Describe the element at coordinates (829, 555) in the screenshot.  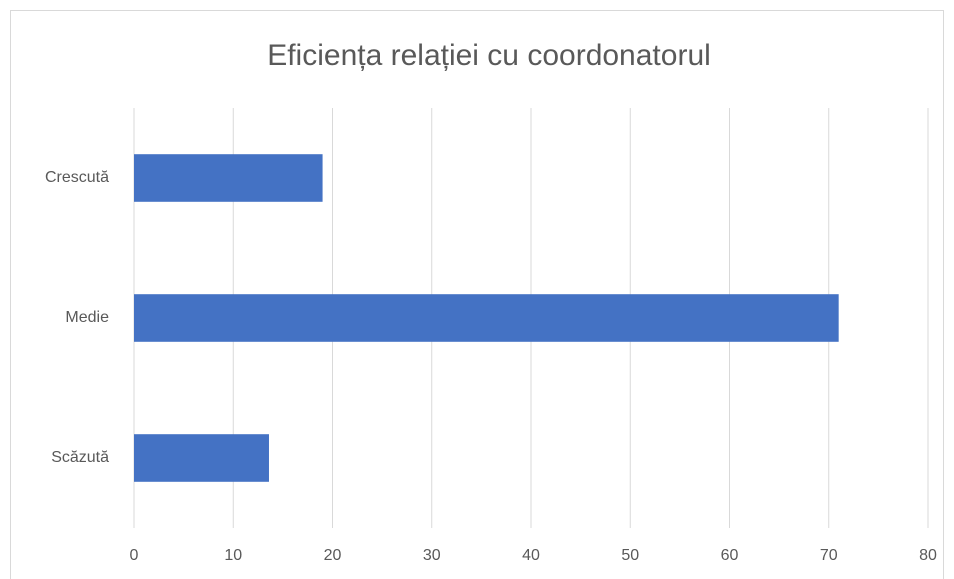
I see `x-tick-label: 70` at that location.